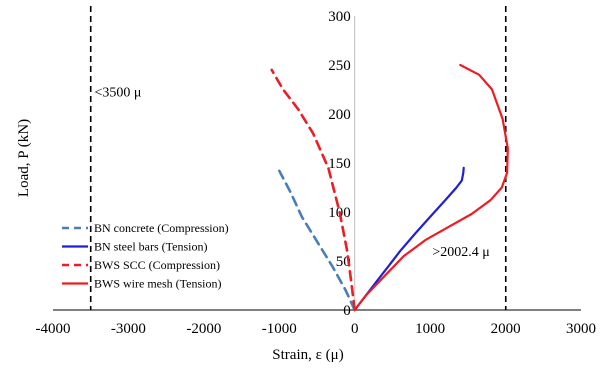  I want to click on legend-label-1: BN steel bars (Tension), so click(150, 247).